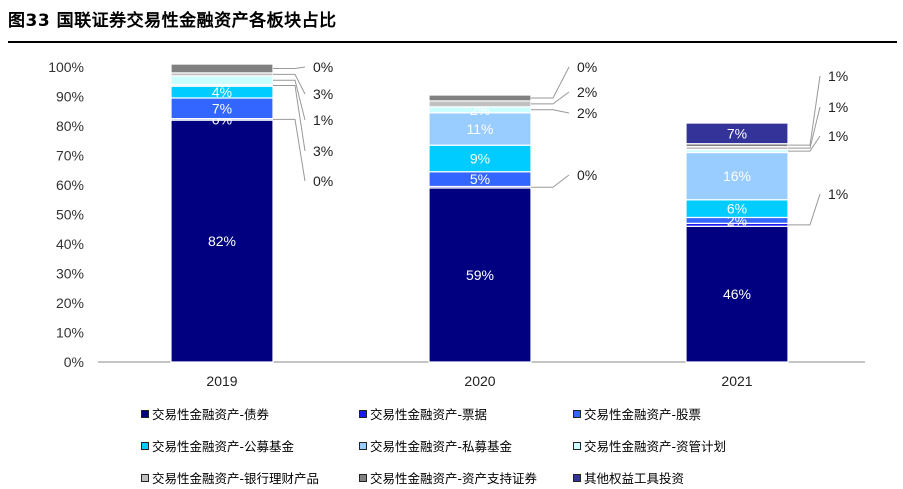 The width and height of the screenshot is (903, 489). Describe the element at coordinates (452, 42) in the screenshot. I see `title-divider` at that location.